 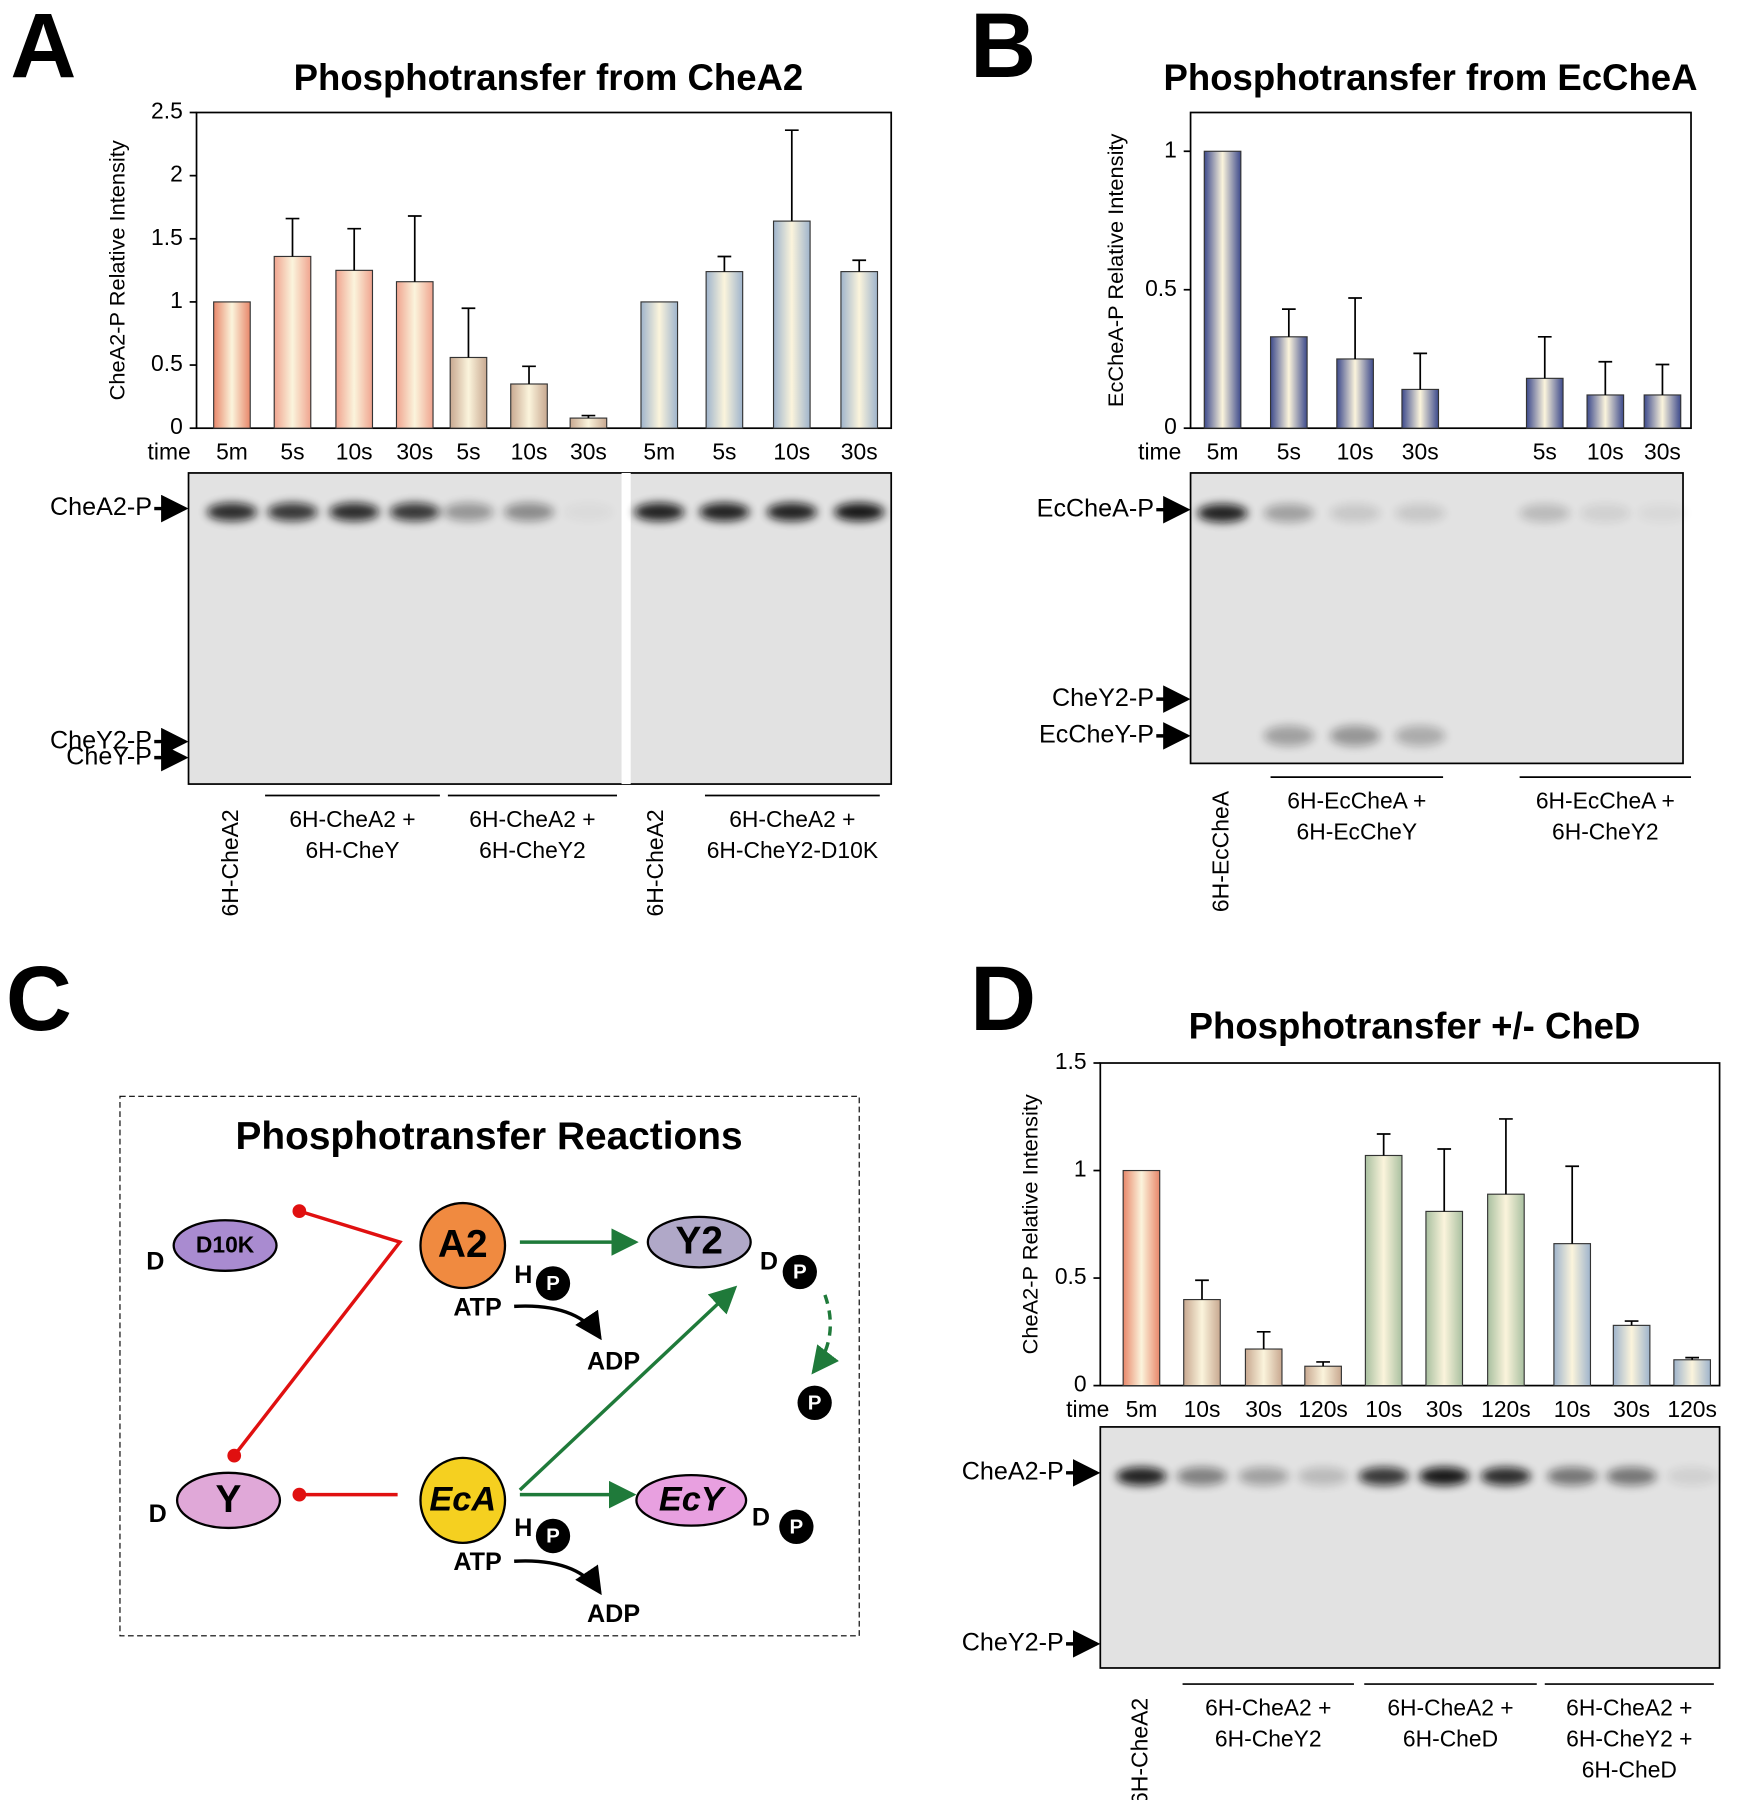 I want to click on gel, so click(x=540, y=628).